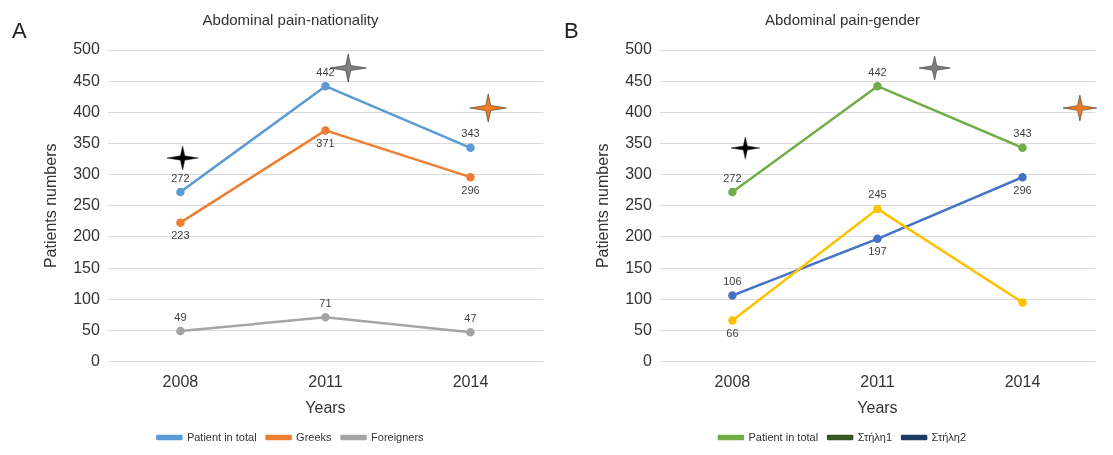 Image resolution: width=1113 pixels, height=455 pixels. Describe the element at coordinates (314, 436) in the screenshot. I see `legend-label: Greeks` at that location.